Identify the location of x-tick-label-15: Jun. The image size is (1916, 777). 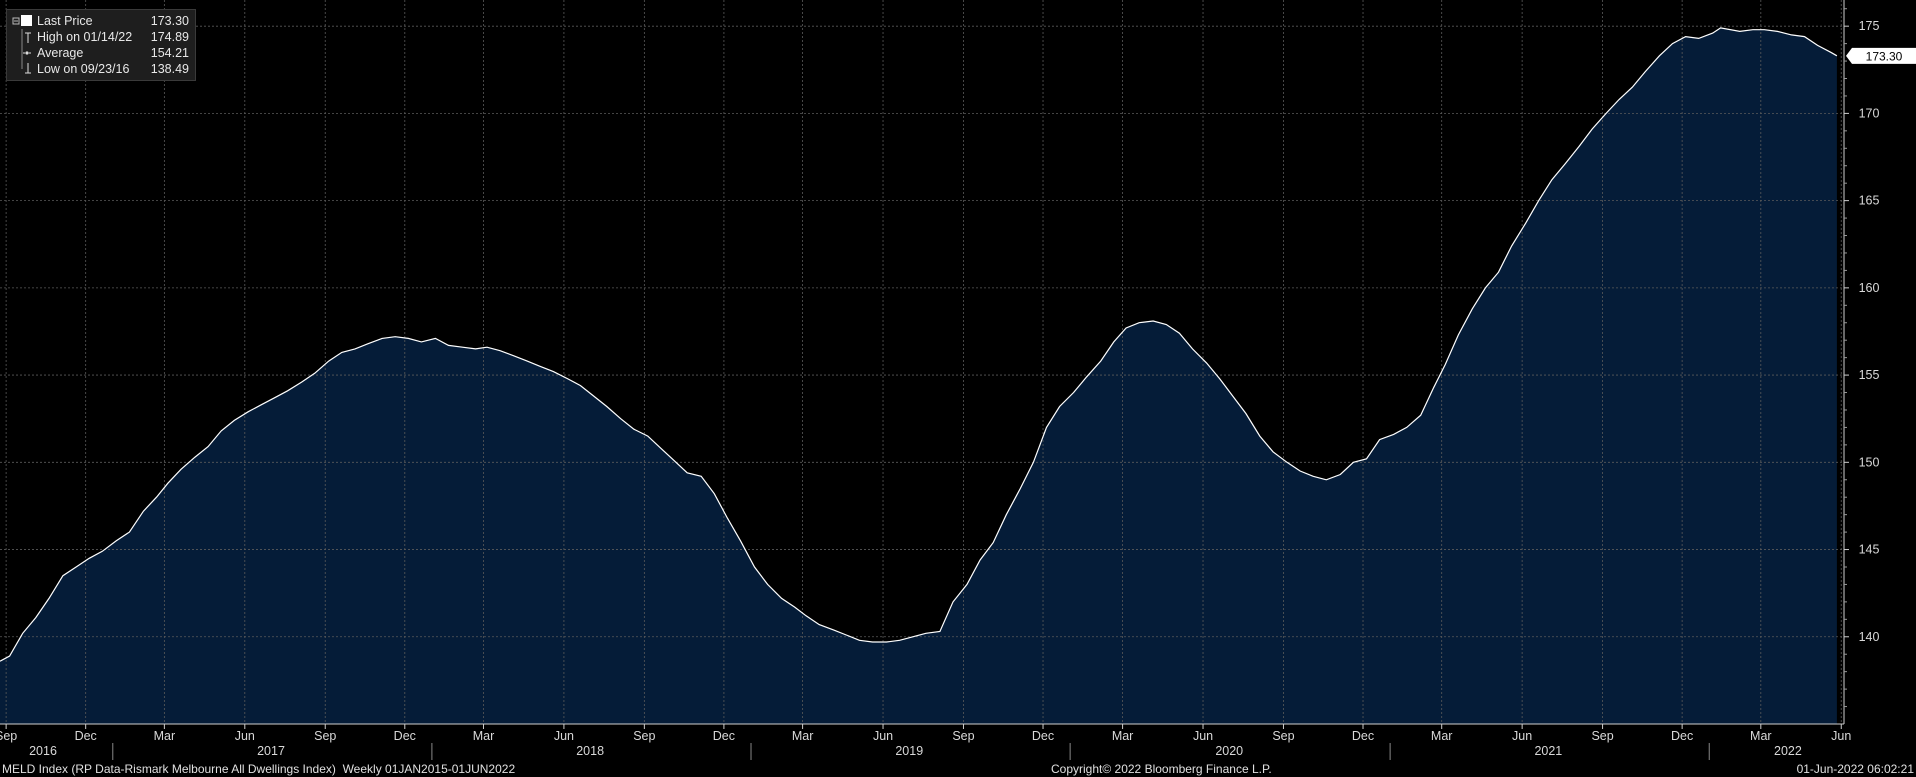
(1203, 736).